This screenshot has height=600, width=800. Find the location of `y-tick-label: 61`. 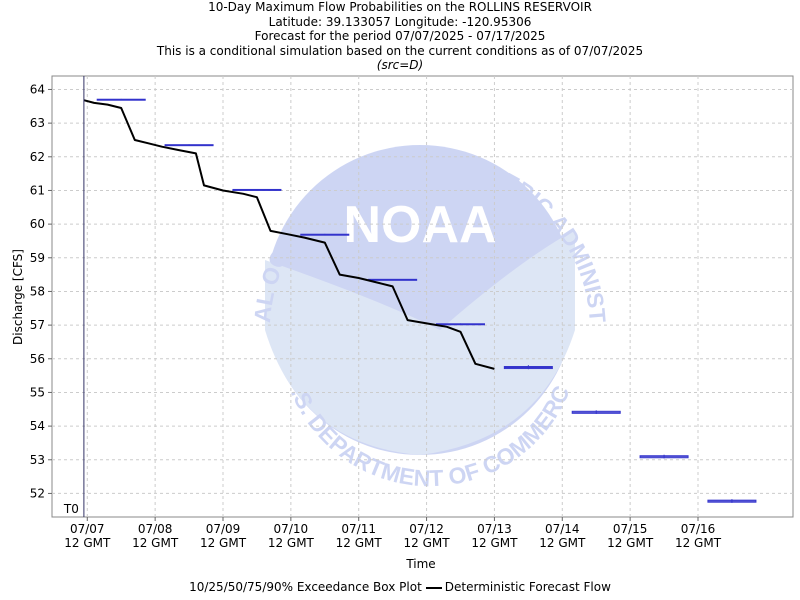

y-tick-label: 61 is located at coordinates (37, 190).